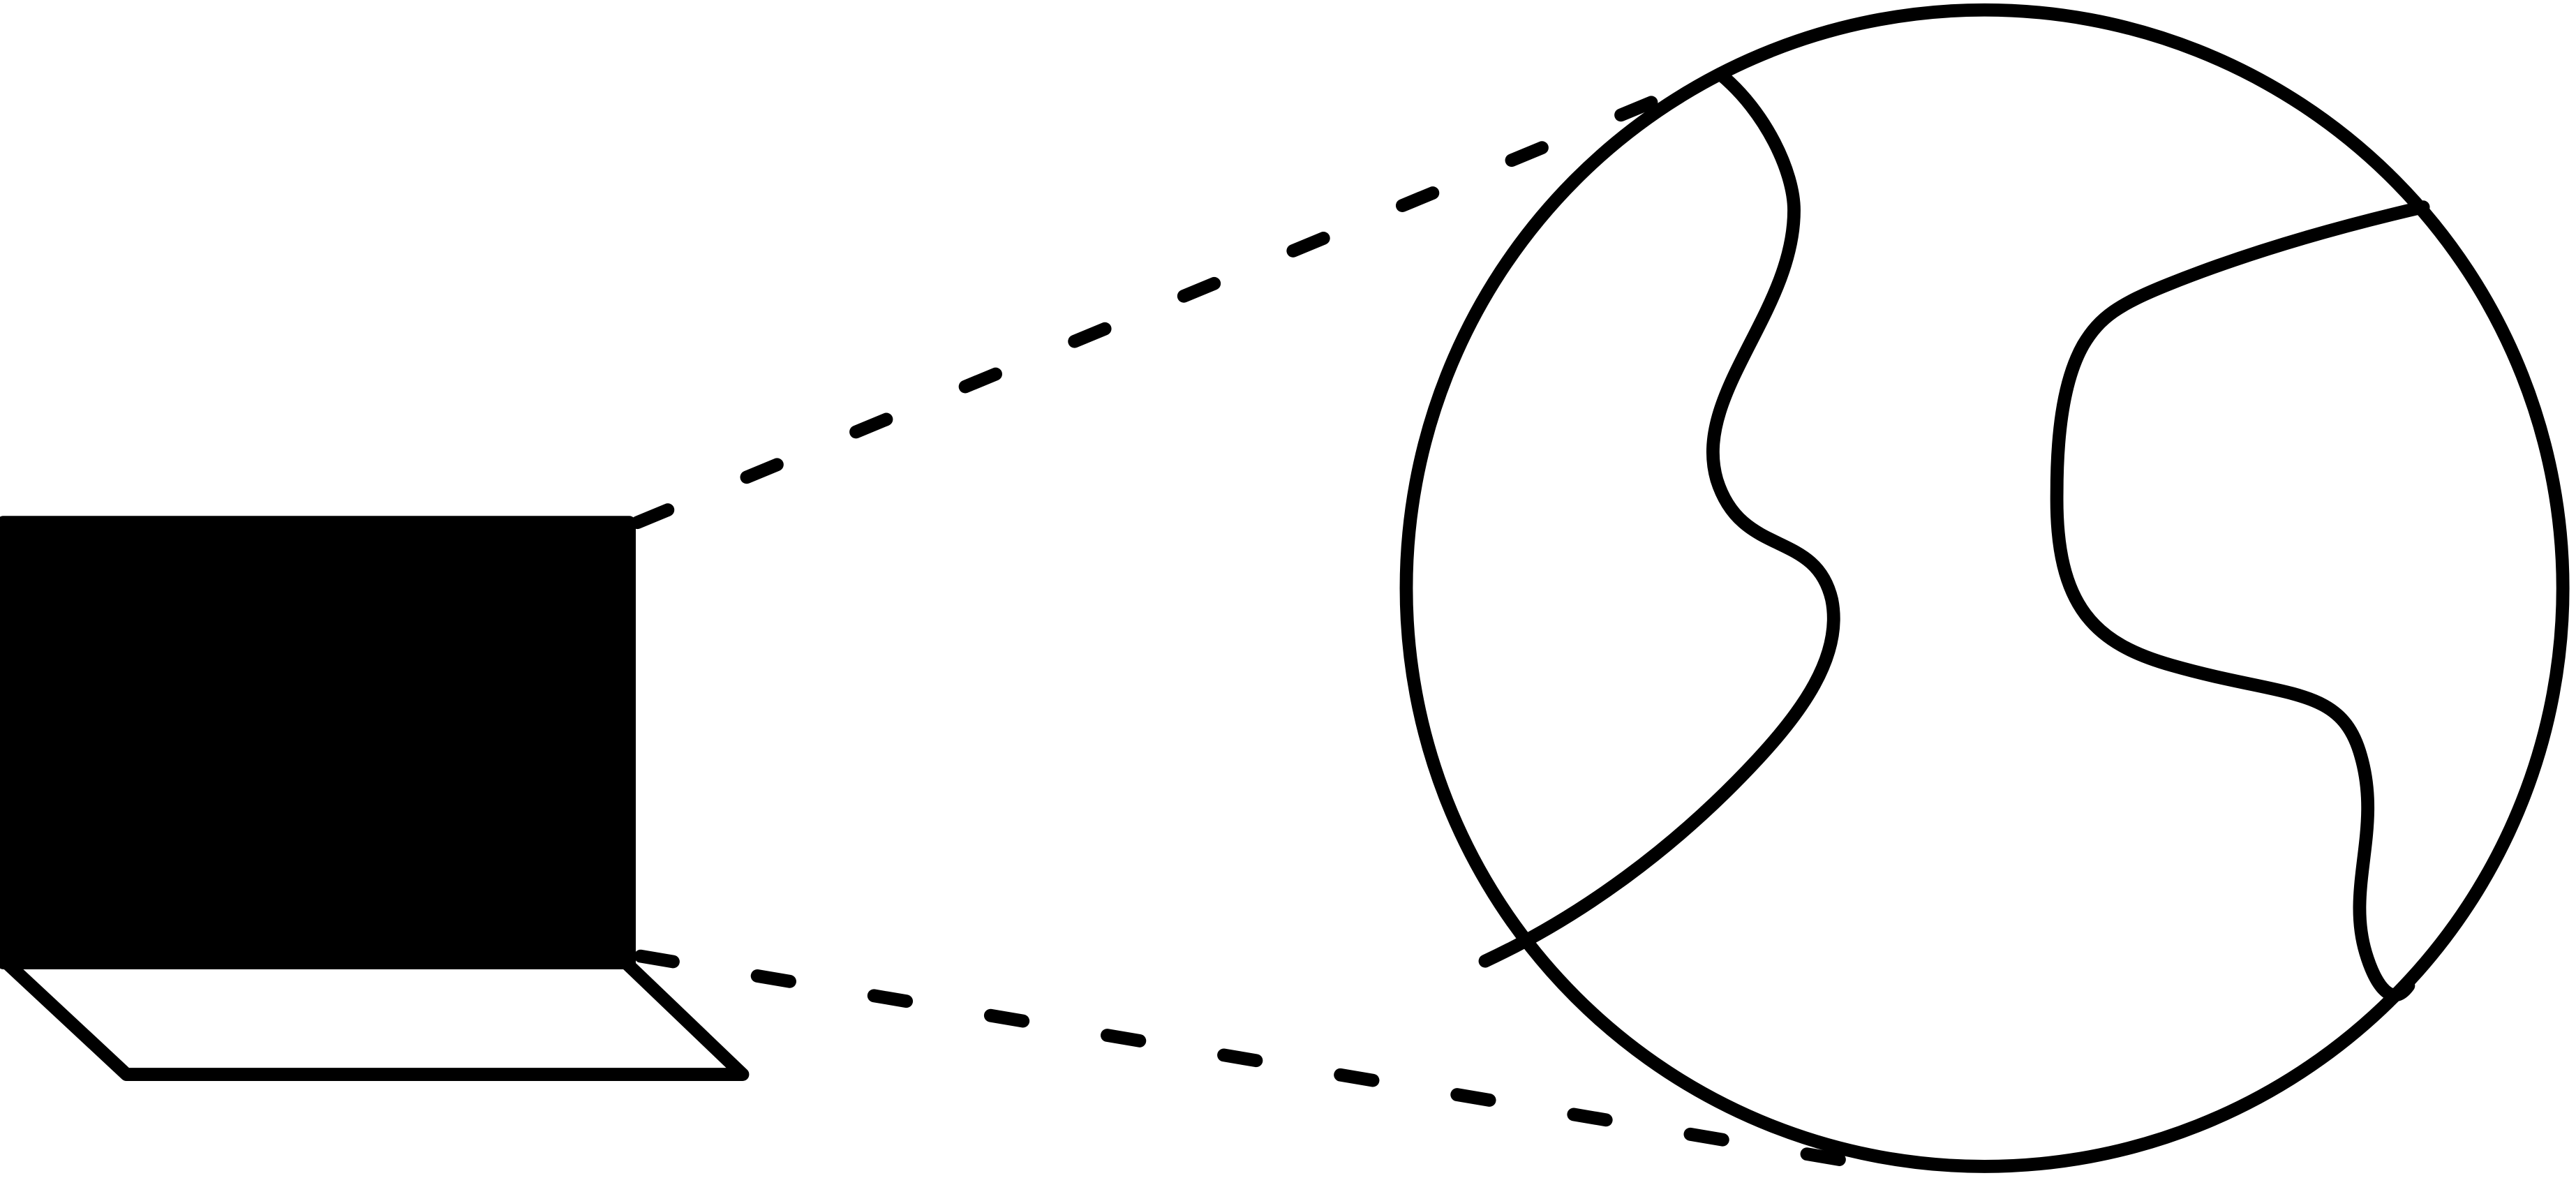 The height and width of the screenshot is (1178, 2576). What do you see at coordinates (1659, 517) in the screenshot?
I see `globe-landmass-left` at bounding box center [1659, 517].